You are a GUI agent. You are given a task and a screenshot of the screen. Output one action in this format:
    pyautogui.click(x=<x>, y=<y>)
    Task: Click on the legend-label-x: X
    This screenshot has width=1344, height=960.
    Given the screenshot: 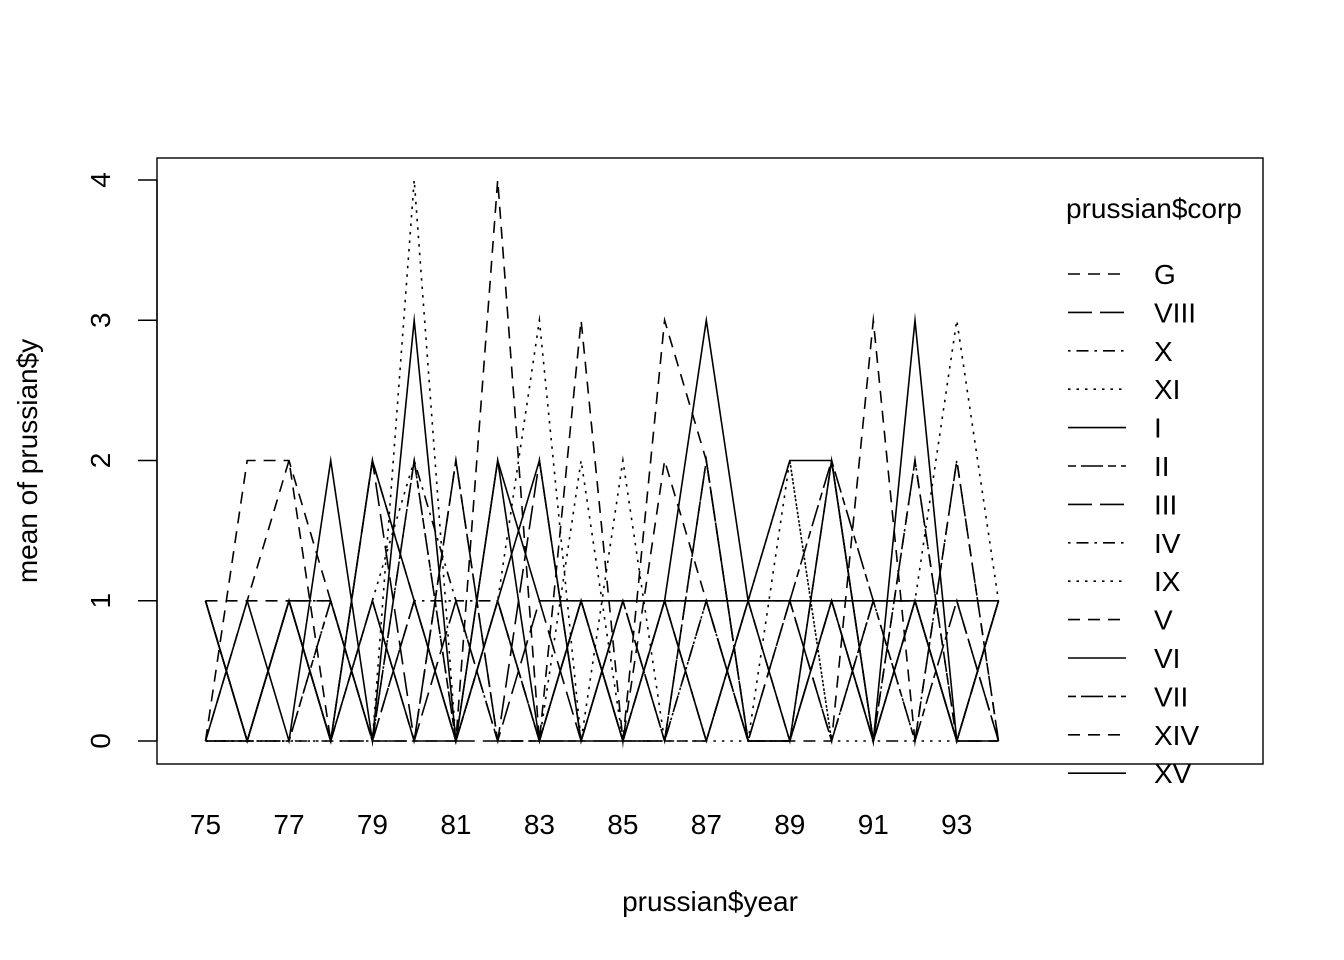 What is the action you would take?
    pyautogui.click(x=1163, y=351)
    